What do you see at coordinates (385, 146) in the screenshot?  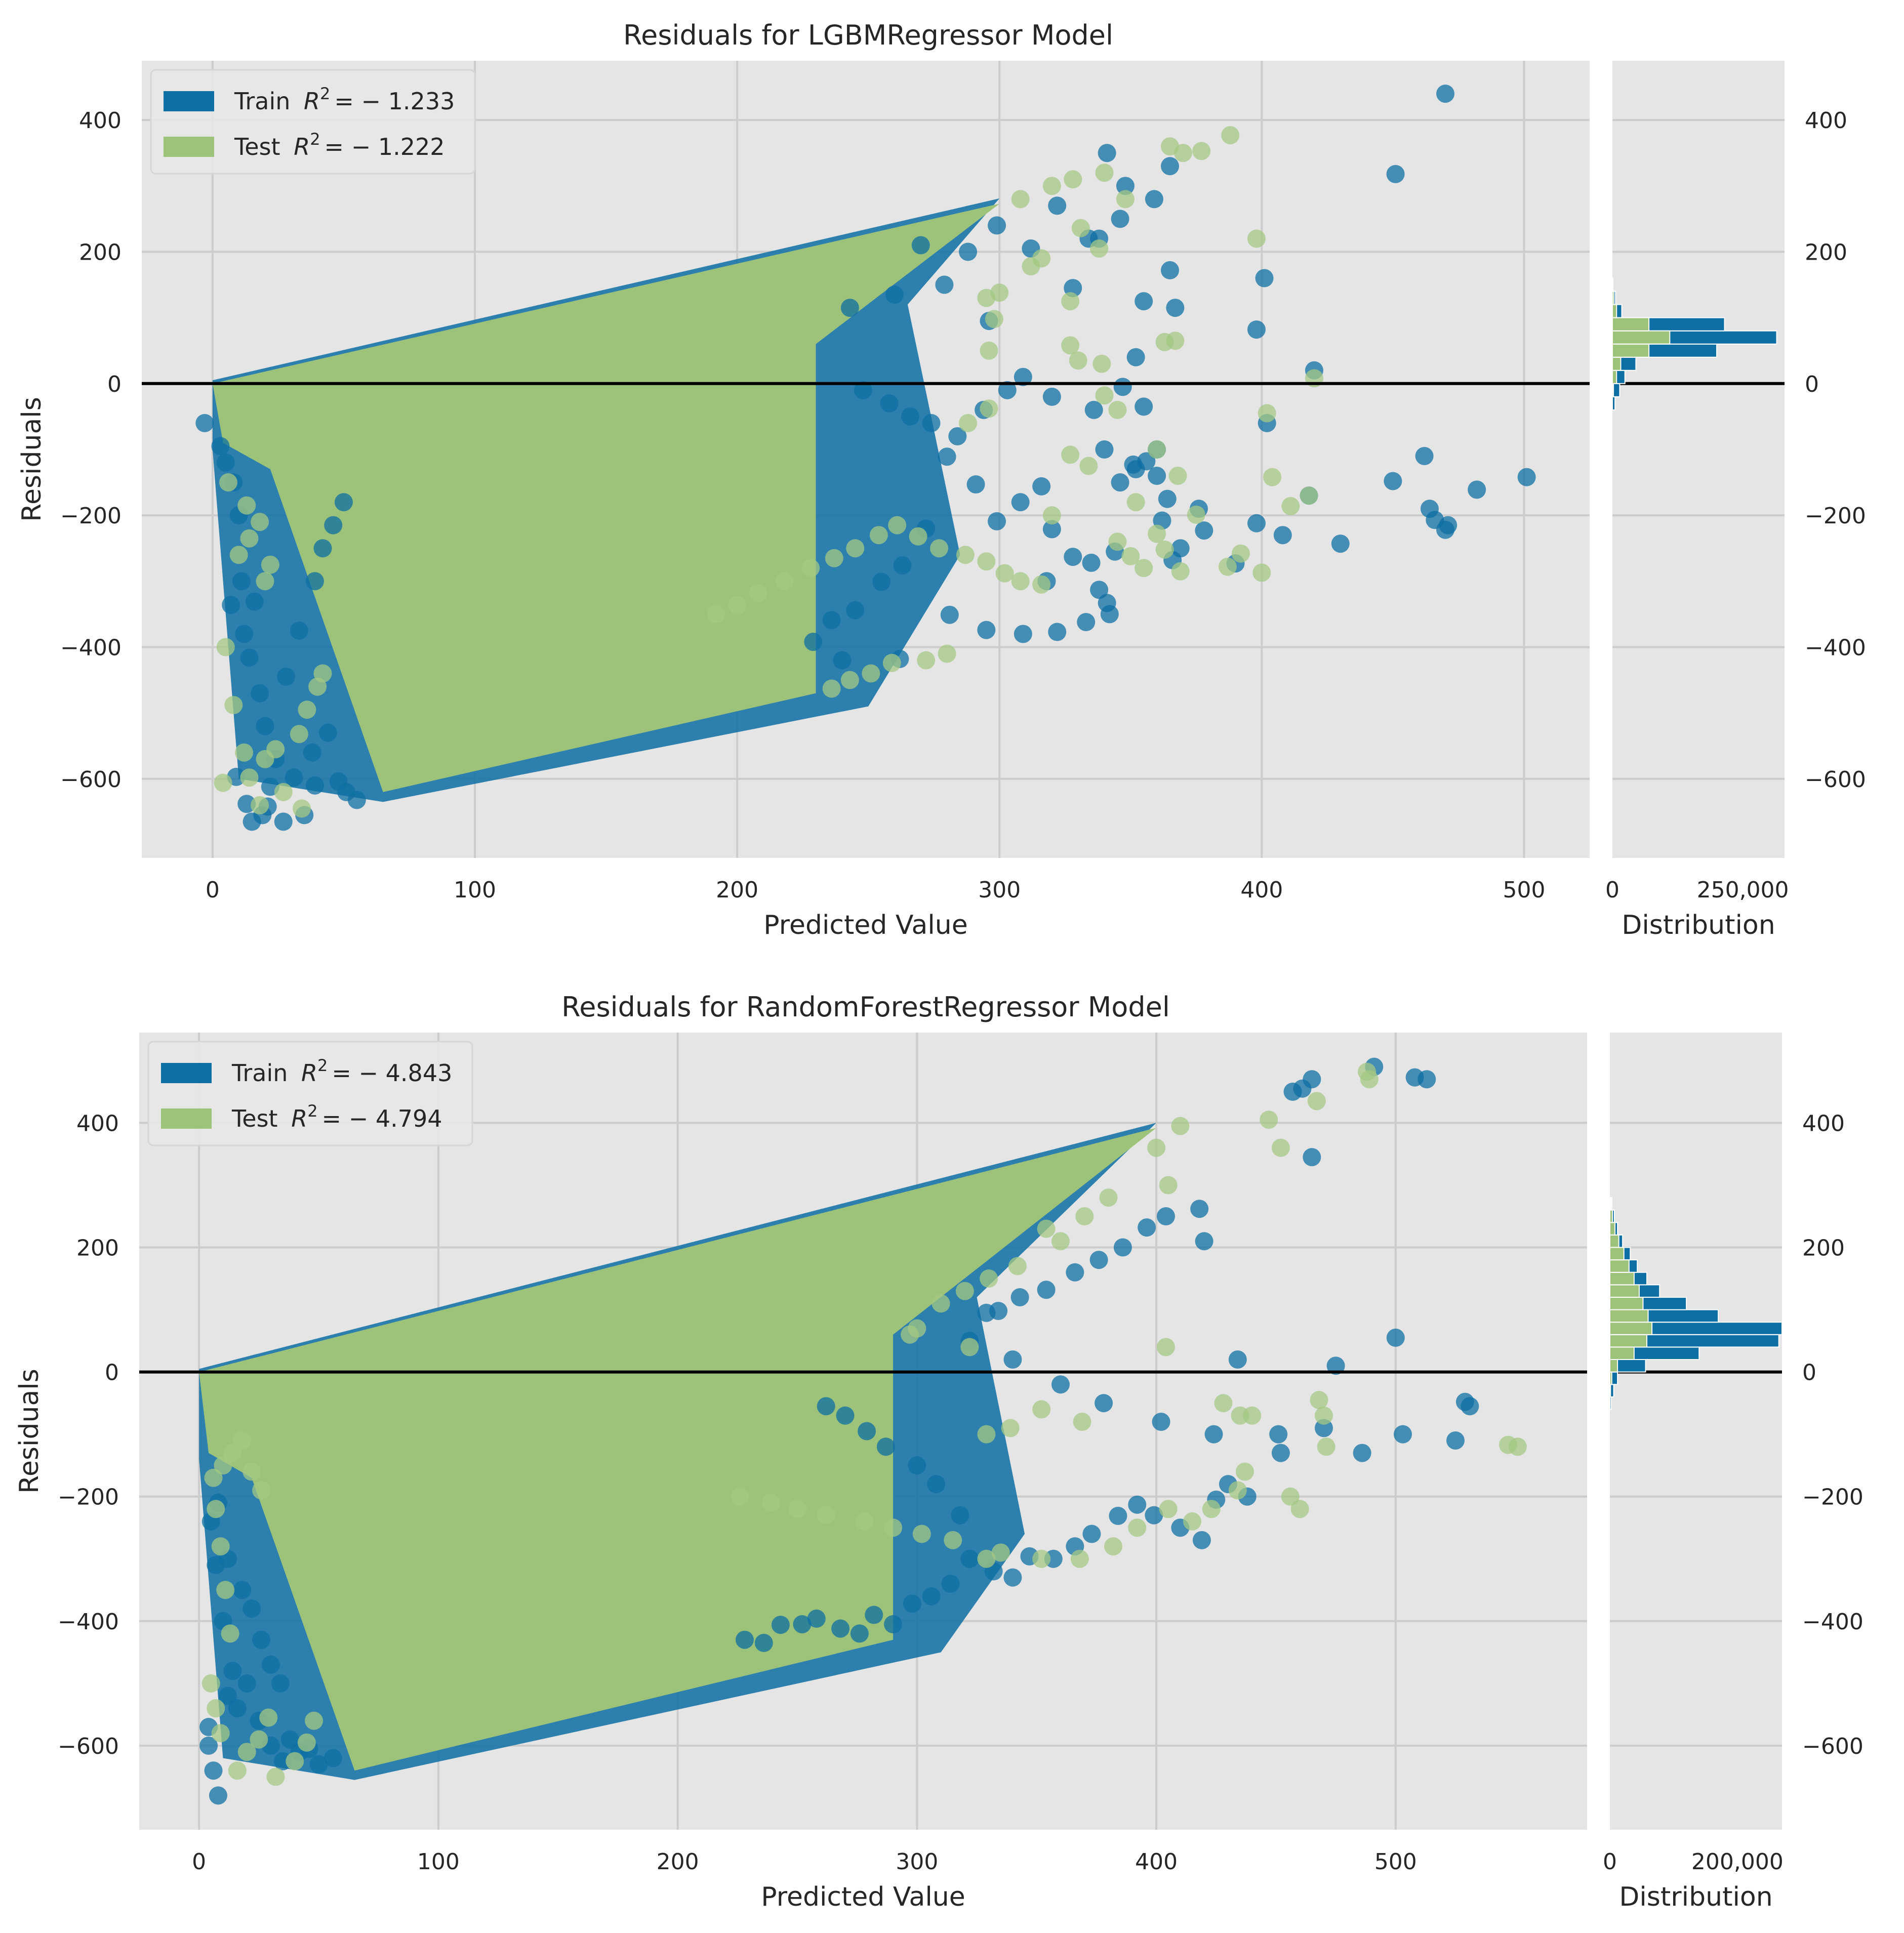 I see `legend-r2-value: = − 1.222` at bounding box center [385, 146].